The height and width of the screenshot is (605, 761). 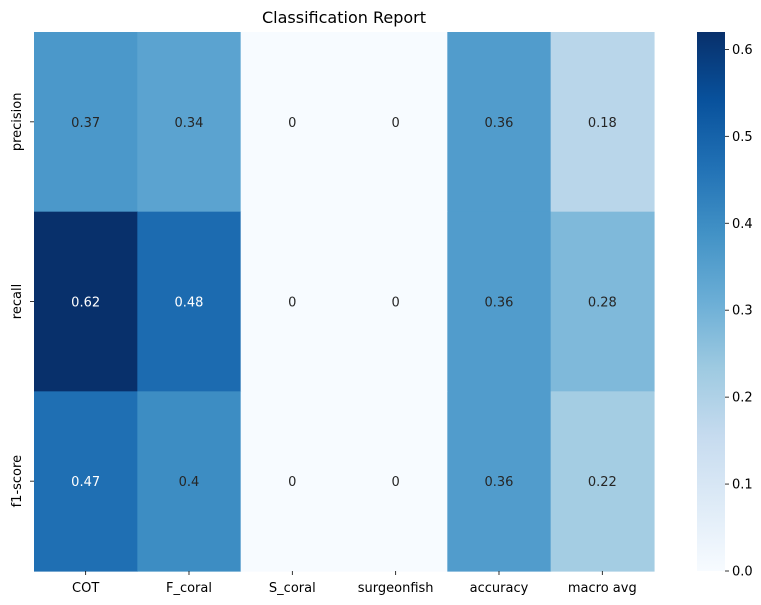 I want to click on colorbar-tick-label: 0.1, so click(x=742, y=485).